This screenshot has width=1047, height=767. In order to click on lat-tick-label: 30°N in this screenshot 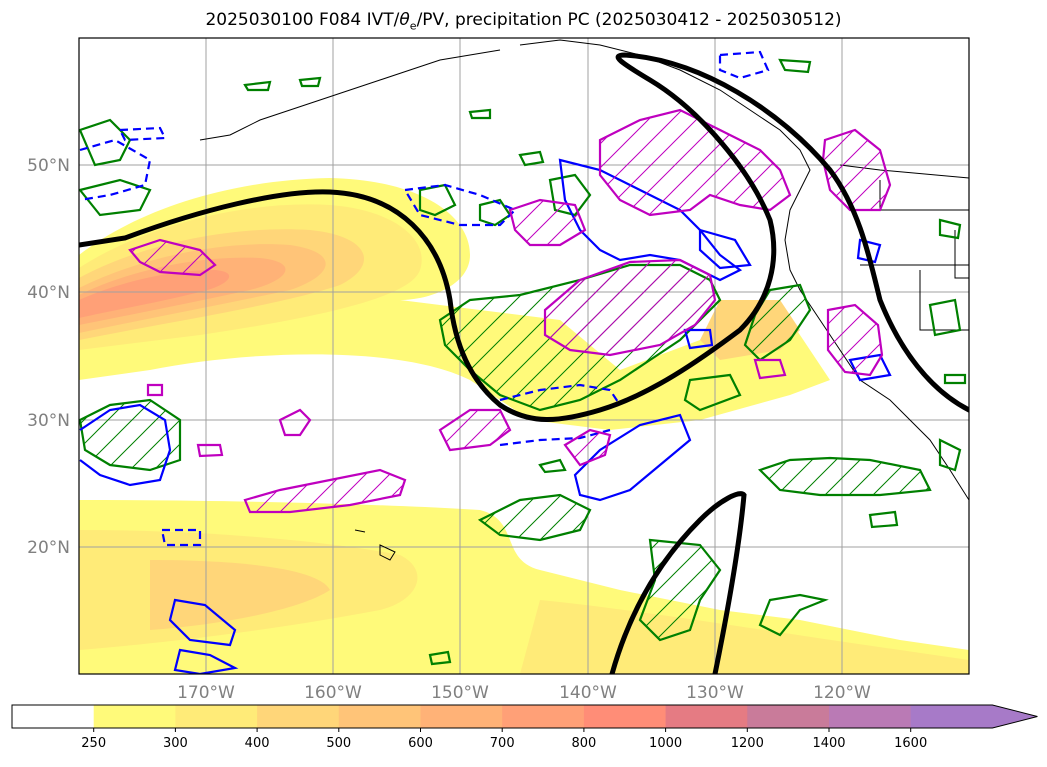, I will do `click(48, 421)`.